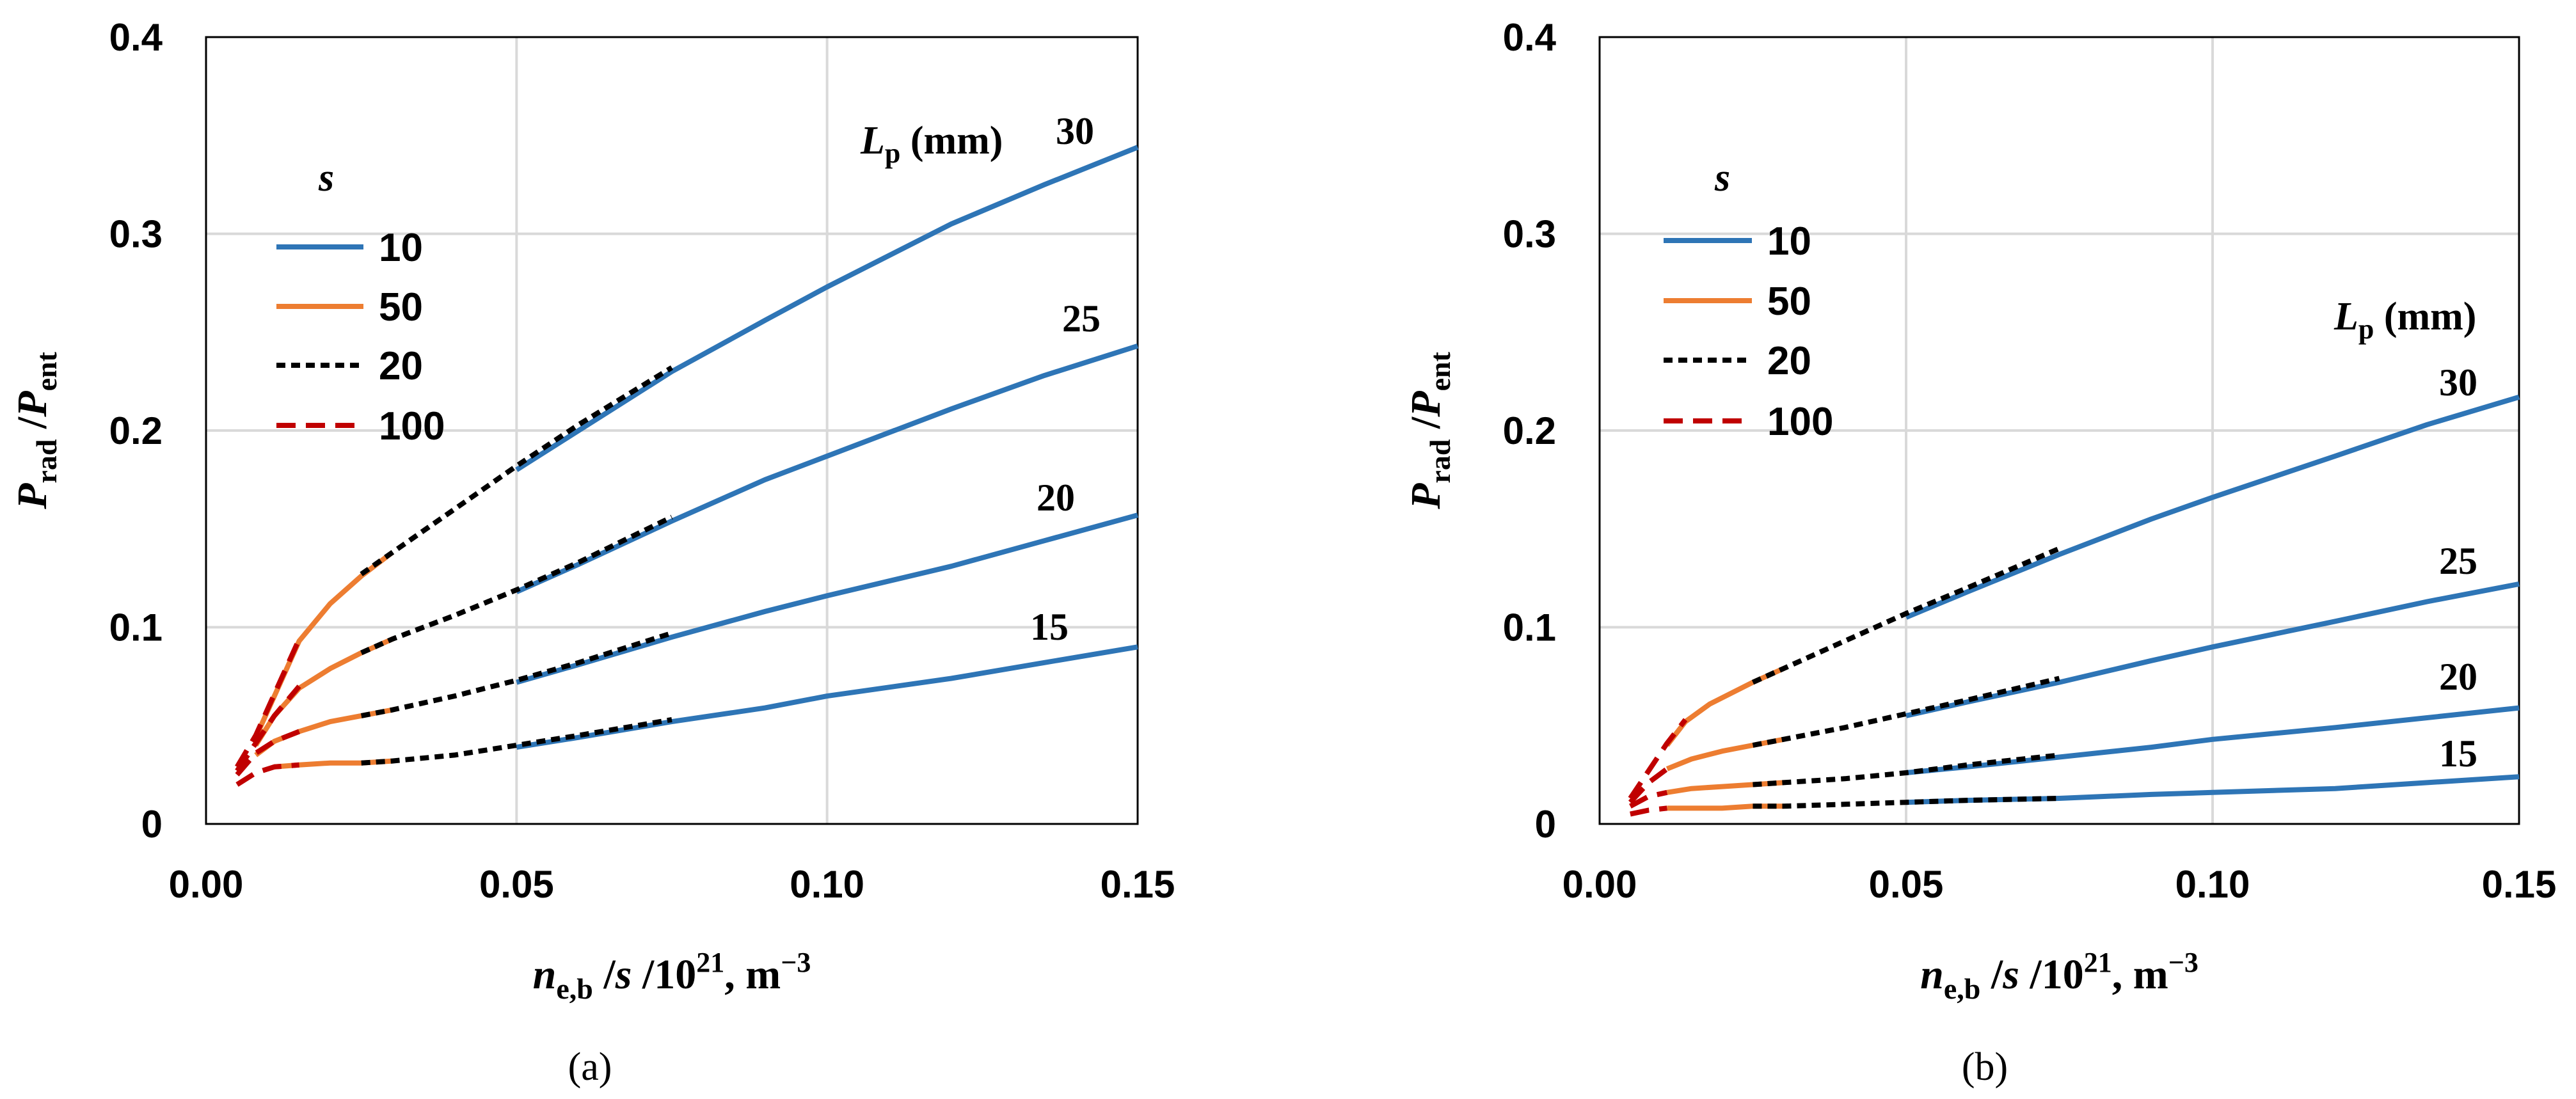  Describe the element at coordinates (1725, 707) in the screenshot. I see `series-line-s50-lp30` at that location.